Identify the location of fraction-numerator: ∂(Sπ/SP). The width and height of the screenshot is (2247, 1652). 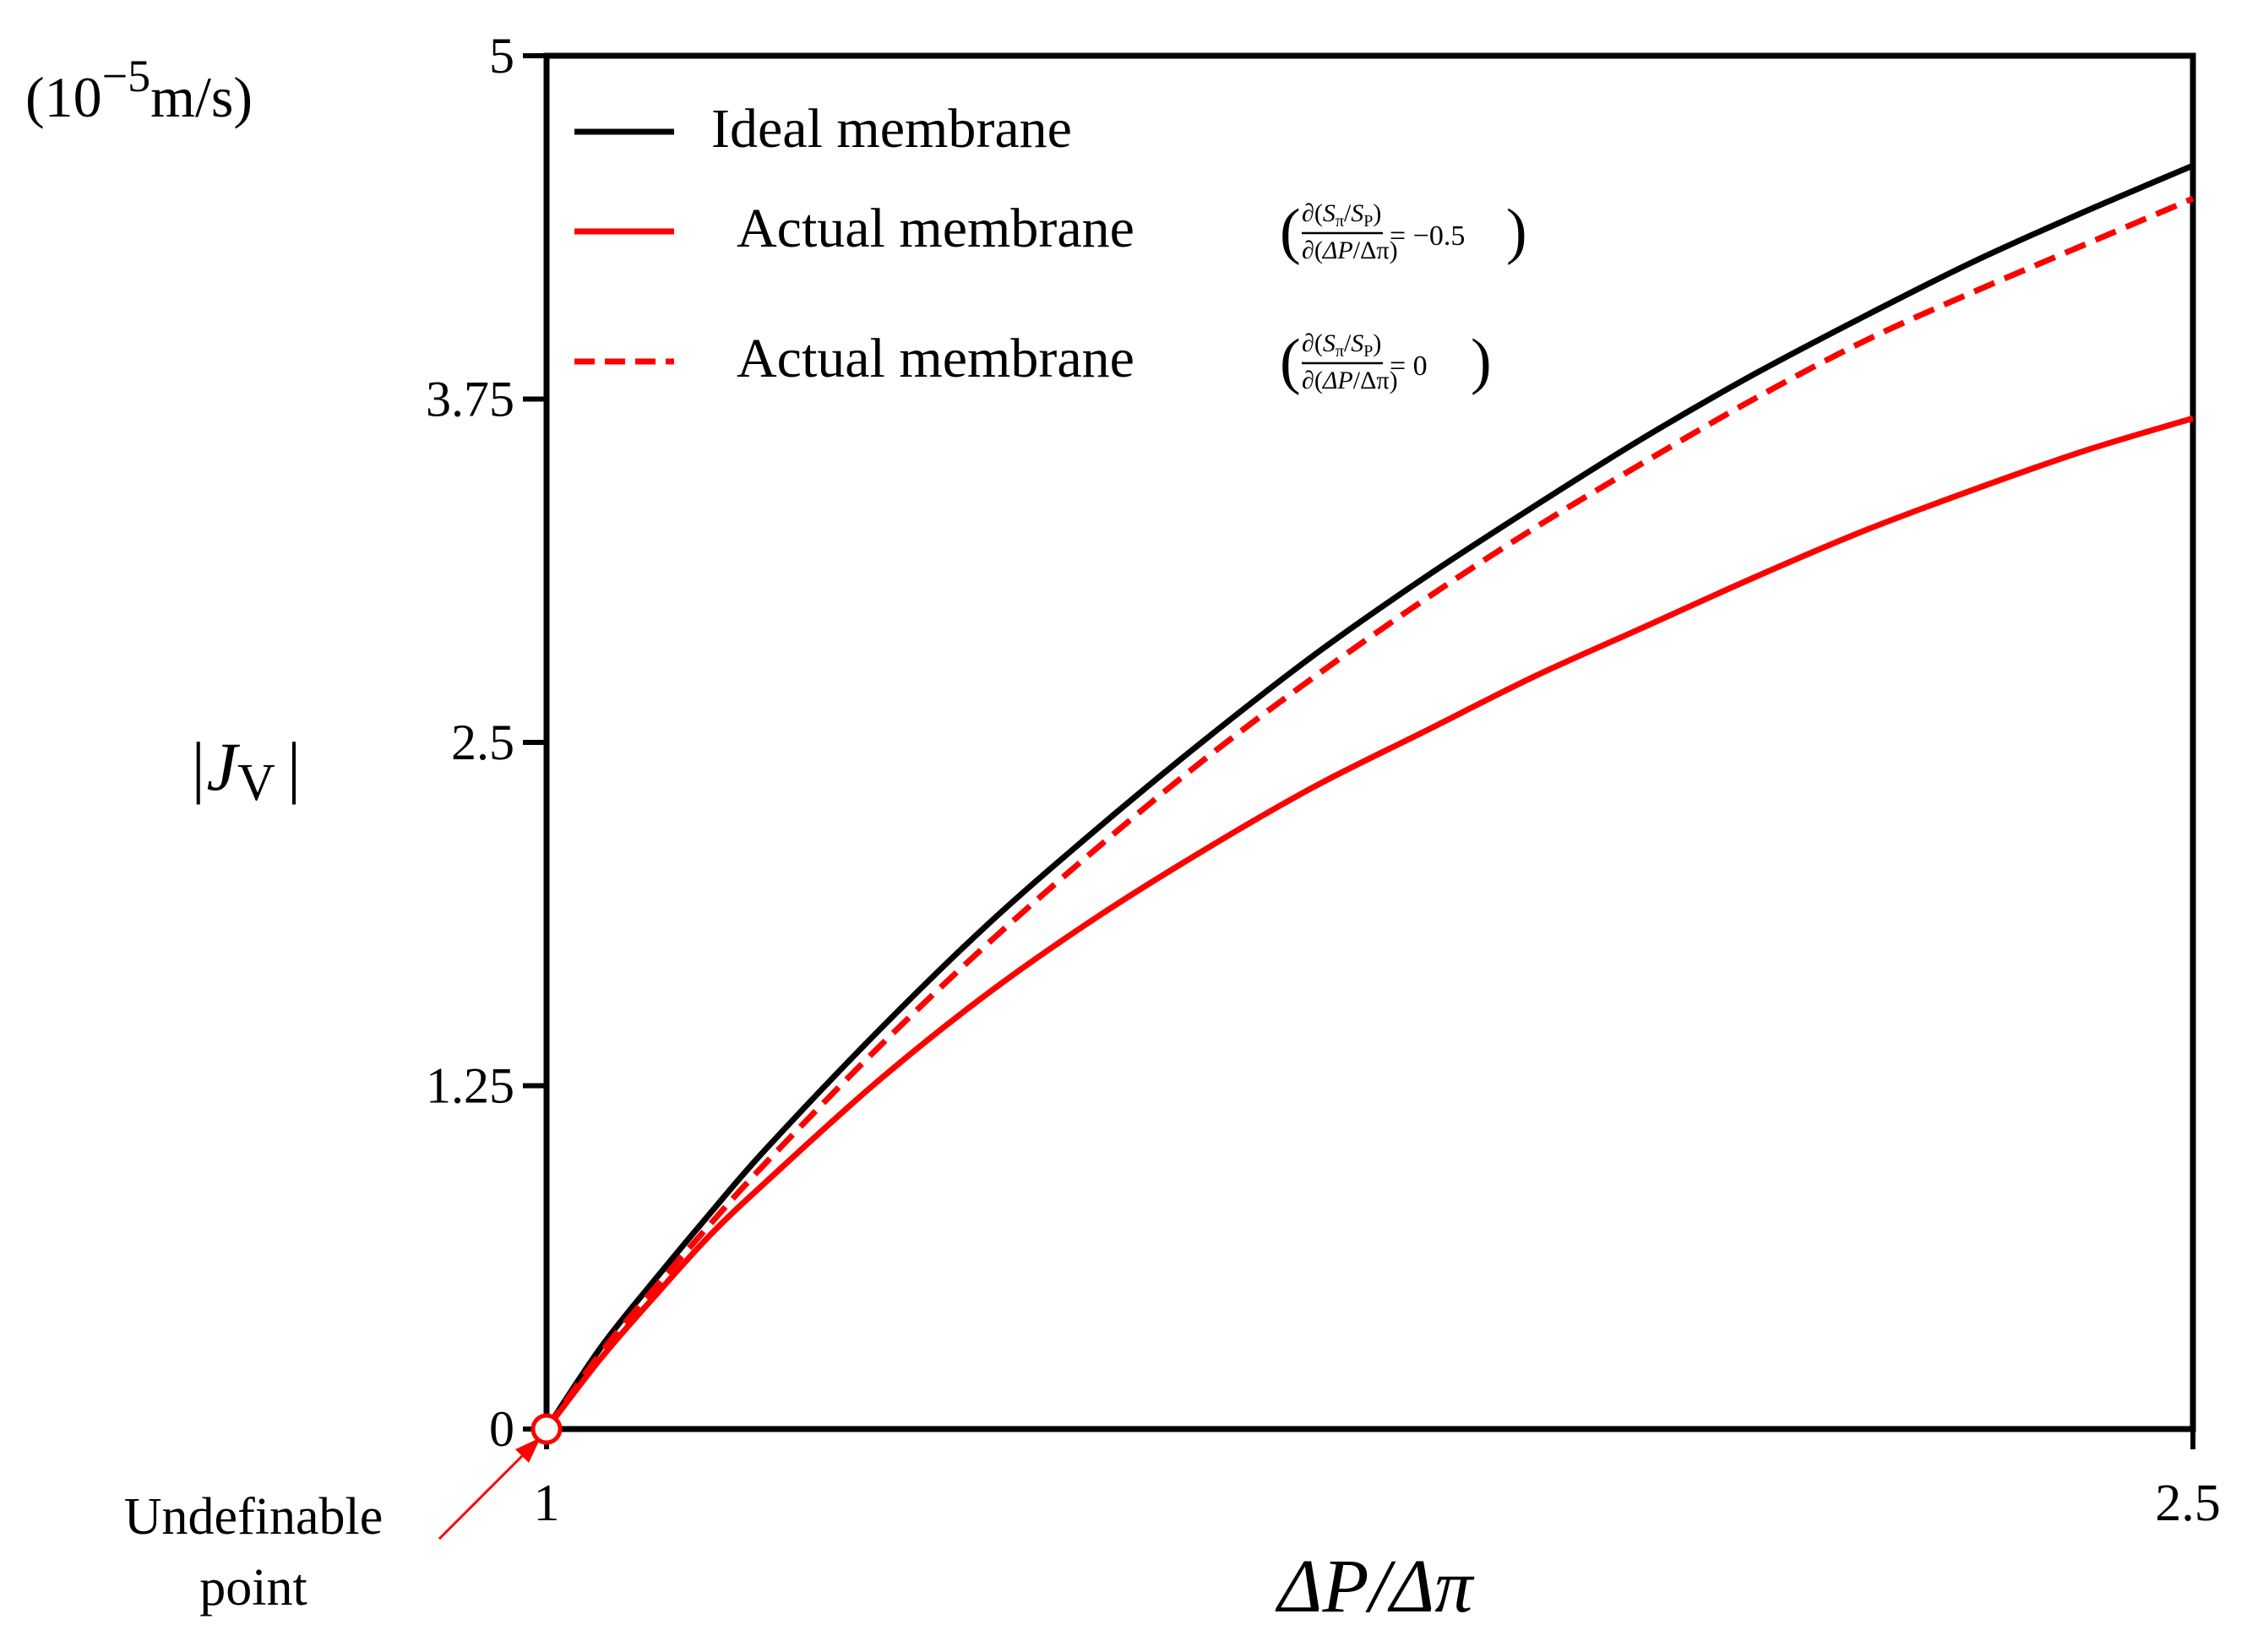
(1341, 215).